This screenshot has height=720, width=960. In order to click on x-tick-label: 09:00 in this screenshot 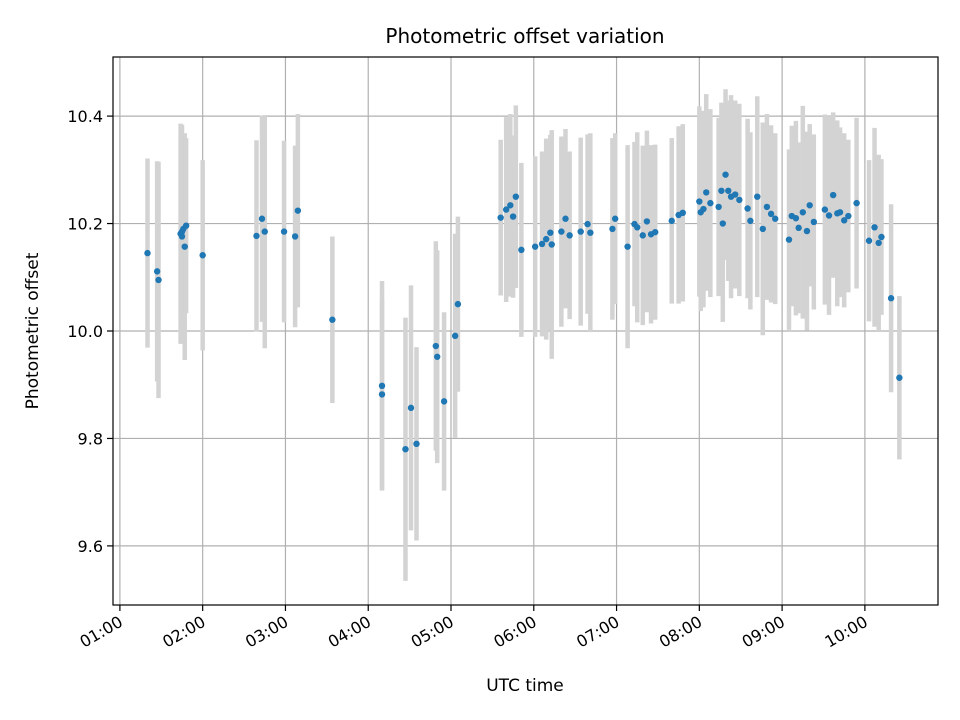, I will do `click(763, 632)`.